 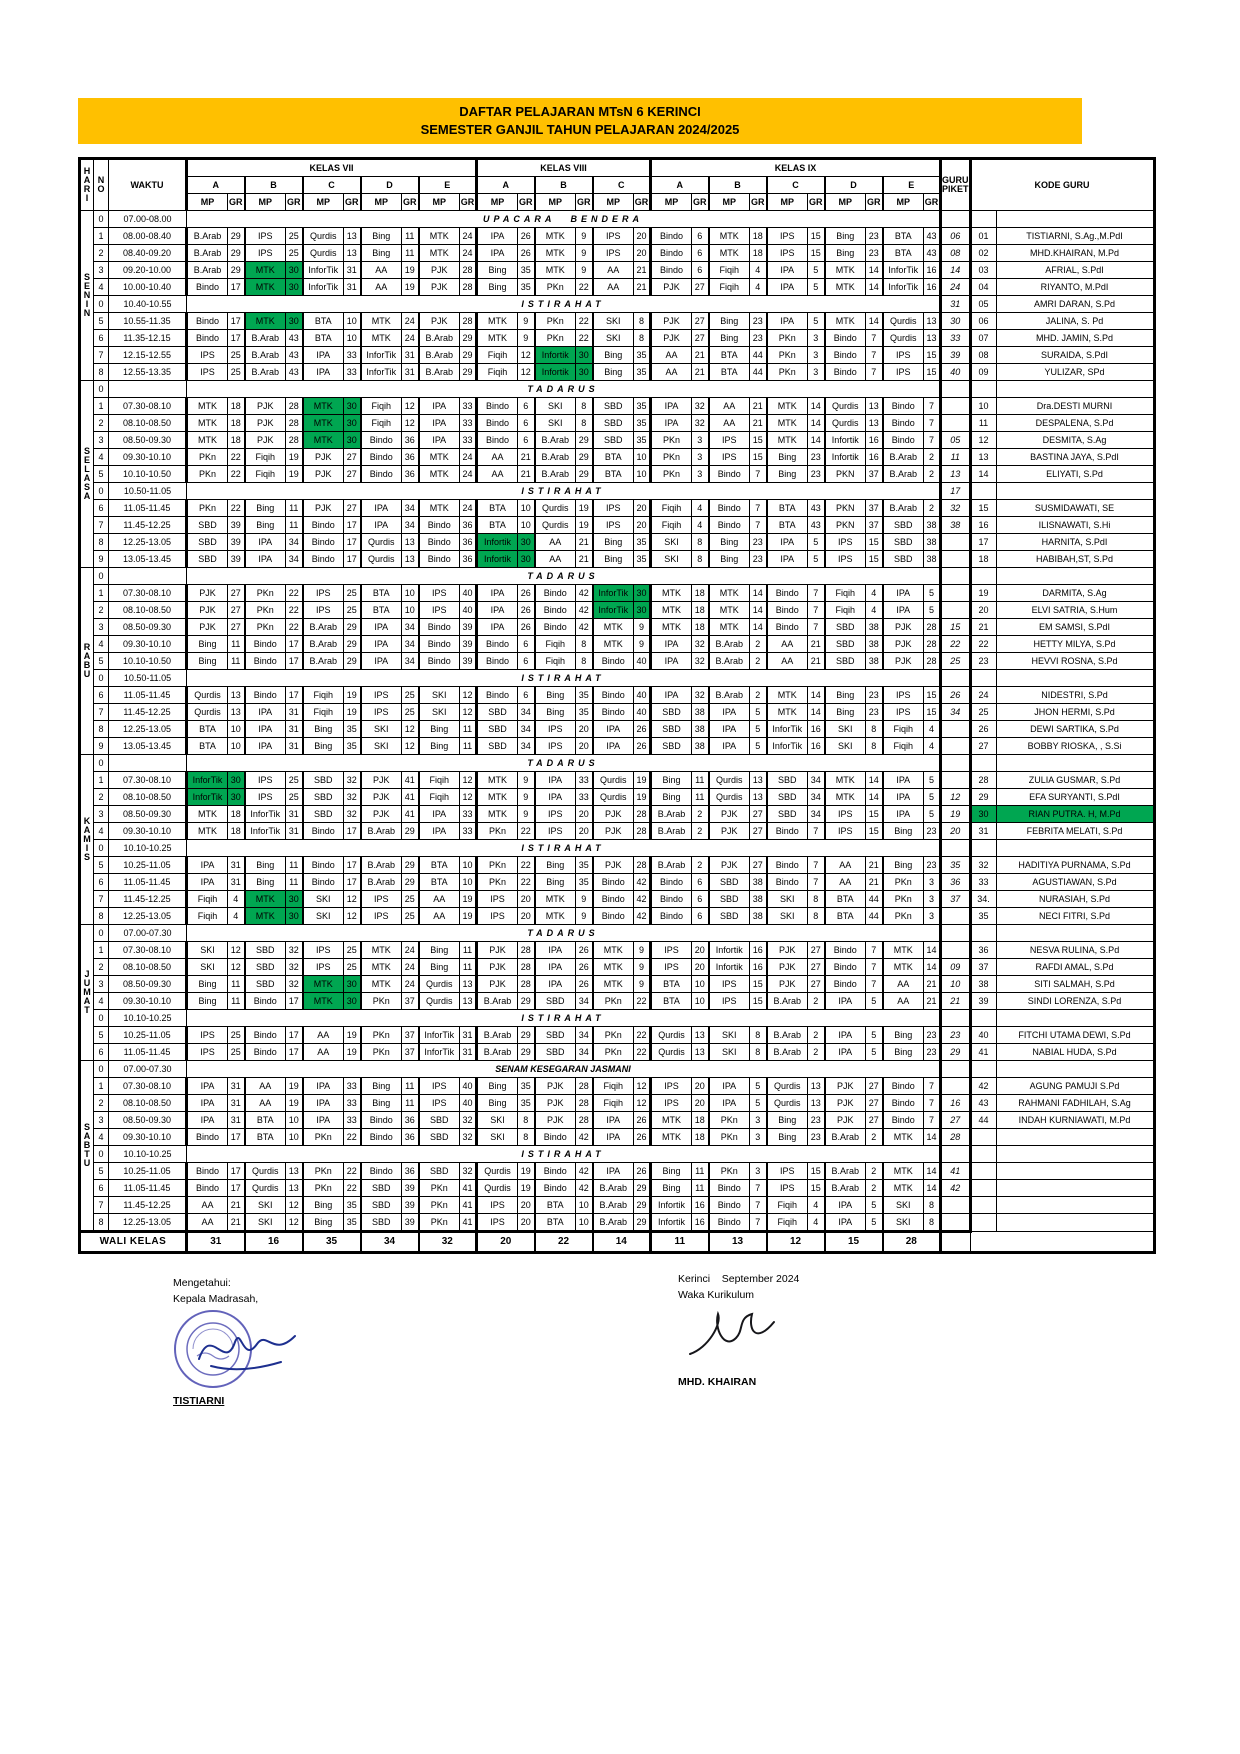 I want to click on header-mp: MP, so click(x=844, y=202).